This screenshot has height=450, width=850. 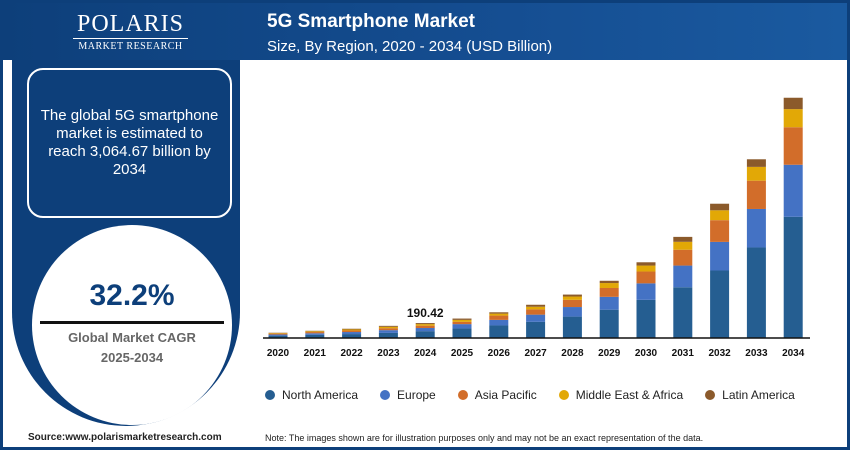 I want to click on bar-segment-2023-north-america, so click(x=388, y=335).